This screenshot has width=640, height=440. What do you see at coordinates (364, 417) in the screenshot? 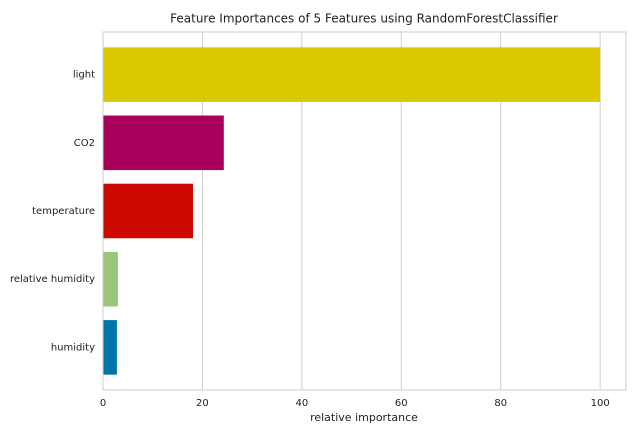
I see `x-axis-label: relative importance` at bounding box center [364, 417].